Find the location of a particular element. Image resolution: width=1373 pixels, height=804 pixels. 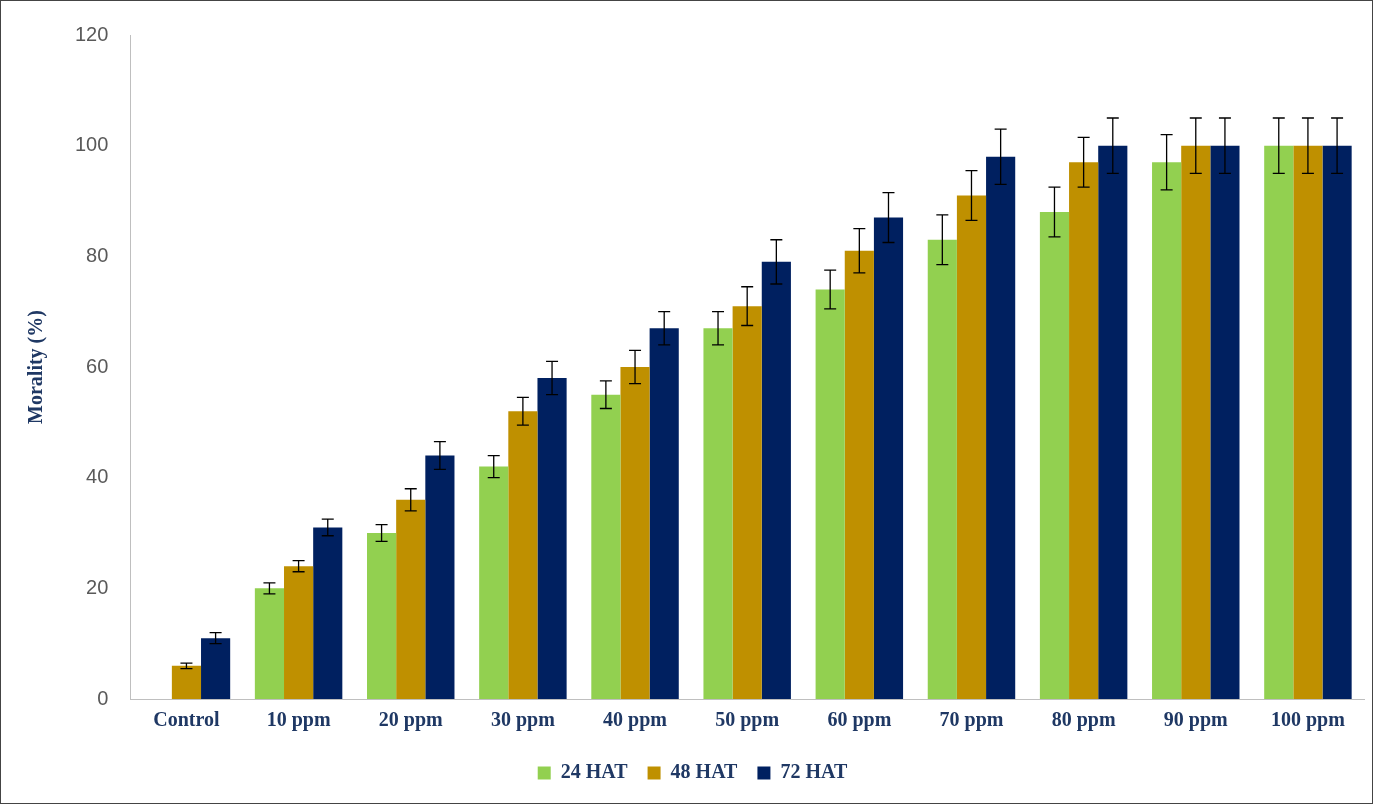

x-tick-label: Control is located at coordinates (187, 719).